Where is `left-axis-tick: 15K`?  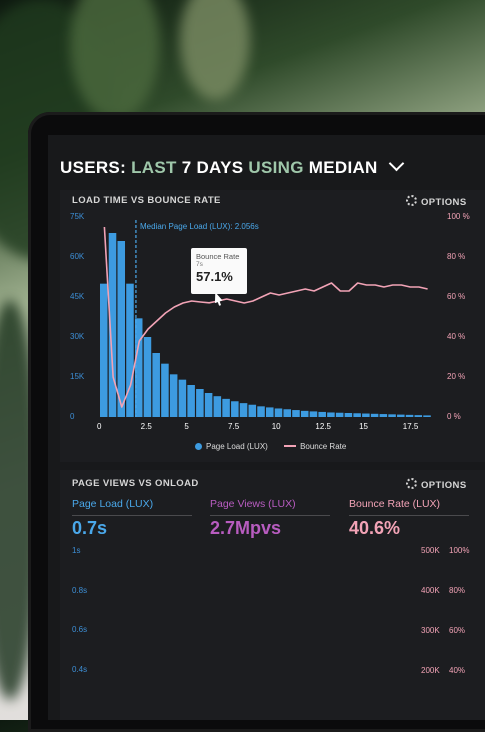 left-axis-tick: 15K is located at coordinates (77, 376).